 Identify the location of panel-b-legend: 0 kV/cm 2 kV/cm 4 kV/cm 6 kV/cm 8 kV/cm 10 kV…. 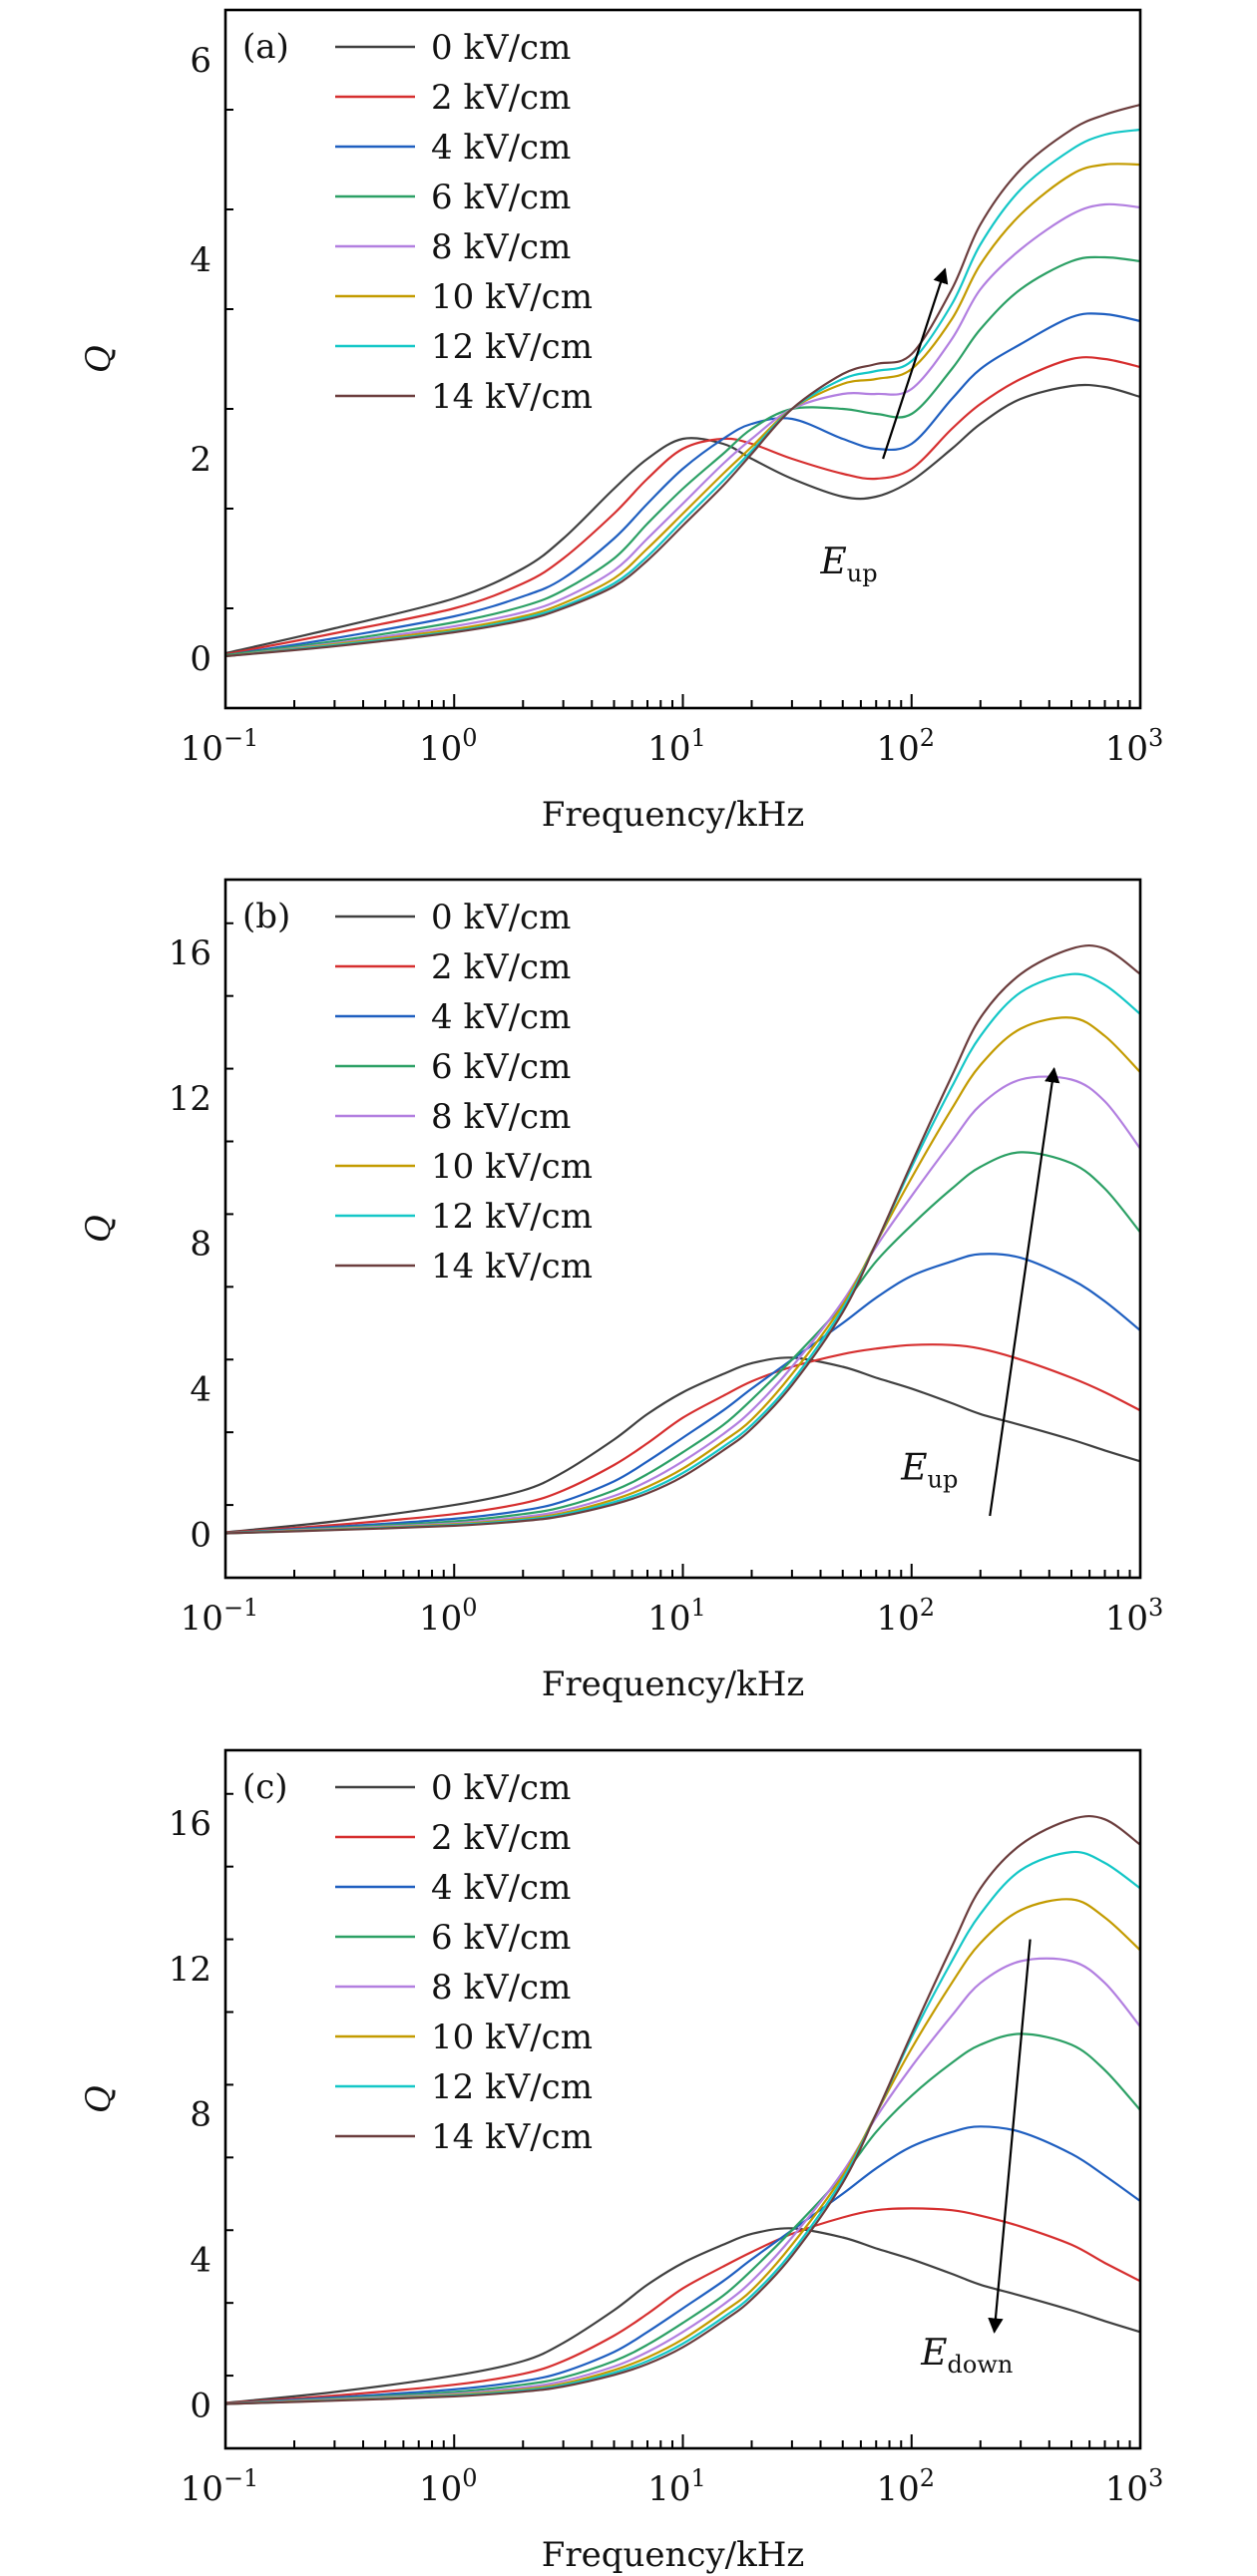
(464, 1092).